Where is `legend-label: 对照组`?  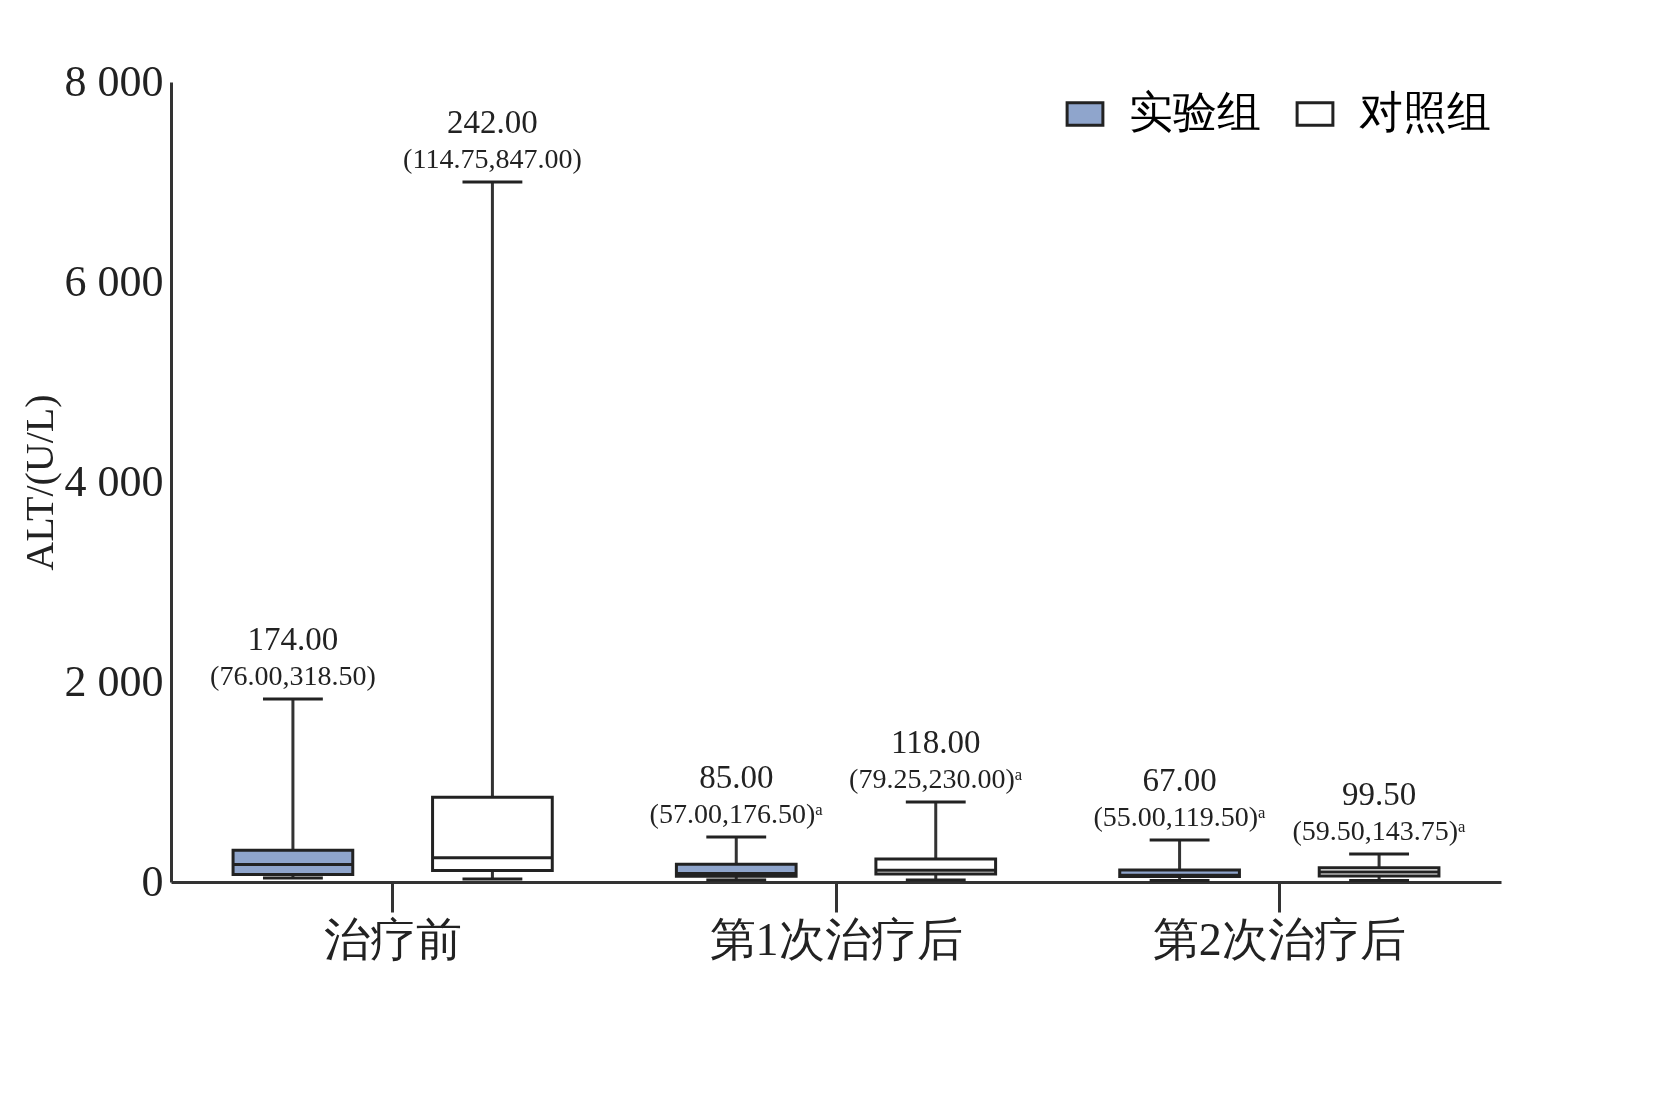
legend-label: 对照组 is located at coordinates (1425, 112).